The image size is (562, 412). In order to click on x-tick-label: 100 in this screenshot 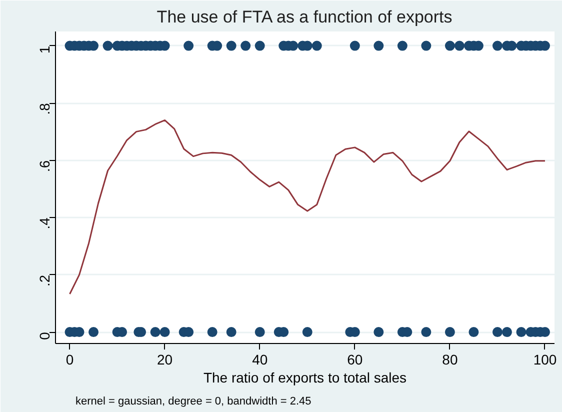, I will do `click(545, 360)`.